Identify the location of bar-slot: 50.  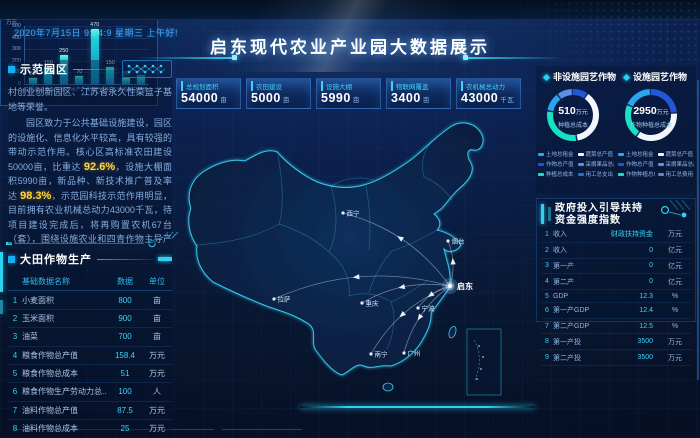
(33, 77).